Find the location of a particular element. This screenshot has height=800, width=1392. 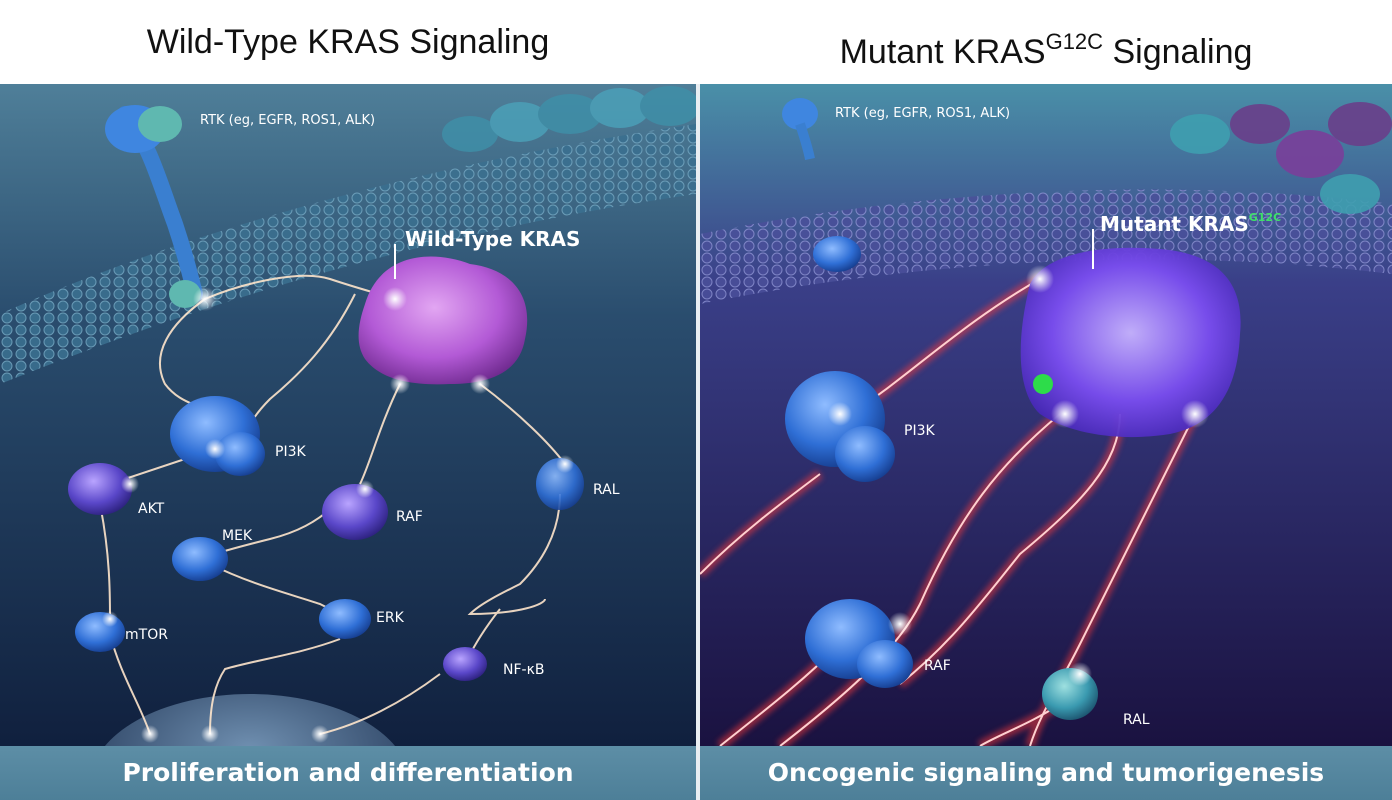

panel-divider is located at coordinates (698, 442).